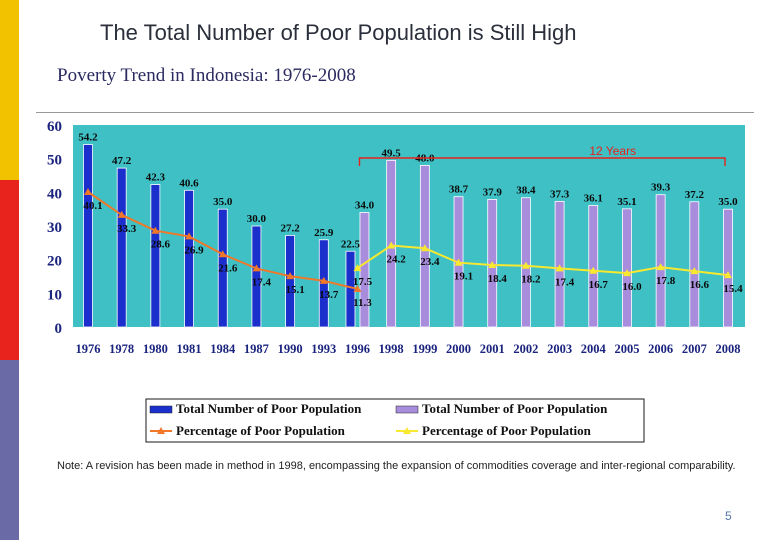 The width and height of the screenshot is (780, 540). Describe the element at coordinates (542, 161) in the screenshot. I see `annotation-bracket` at that location.